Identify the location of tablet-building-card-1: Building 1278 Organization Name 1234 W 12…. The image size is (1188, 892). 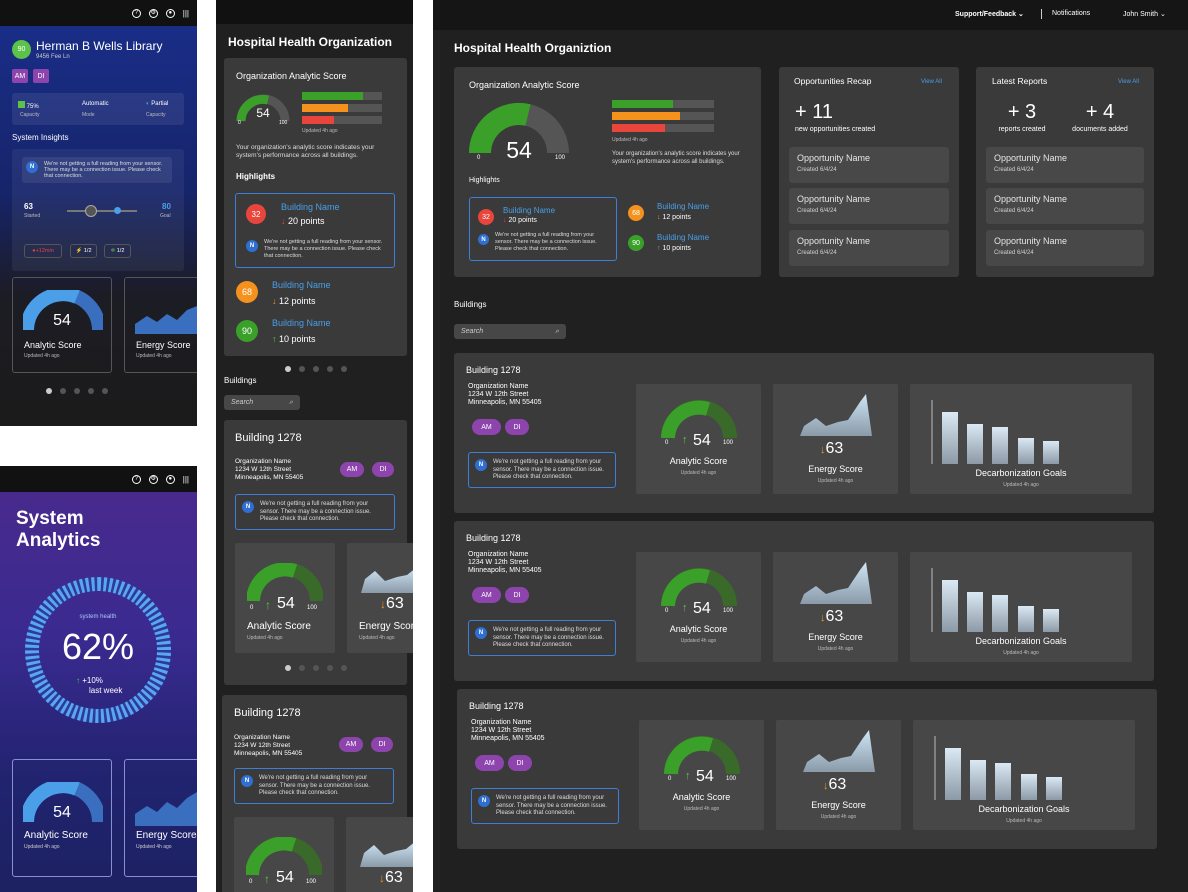
(318, 552).